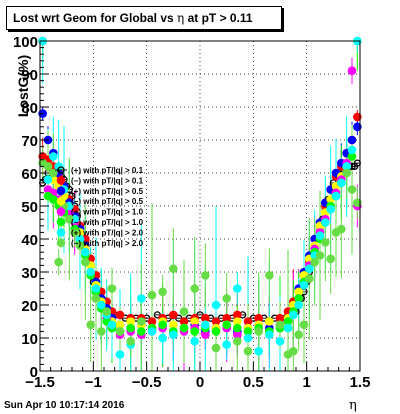 The height and width of the screenshot is (414, 400). What do you see at coordinates (40, 382) in the screenshot?
I see `x-tick-label: −1.5` at bounding box center [40, 382].